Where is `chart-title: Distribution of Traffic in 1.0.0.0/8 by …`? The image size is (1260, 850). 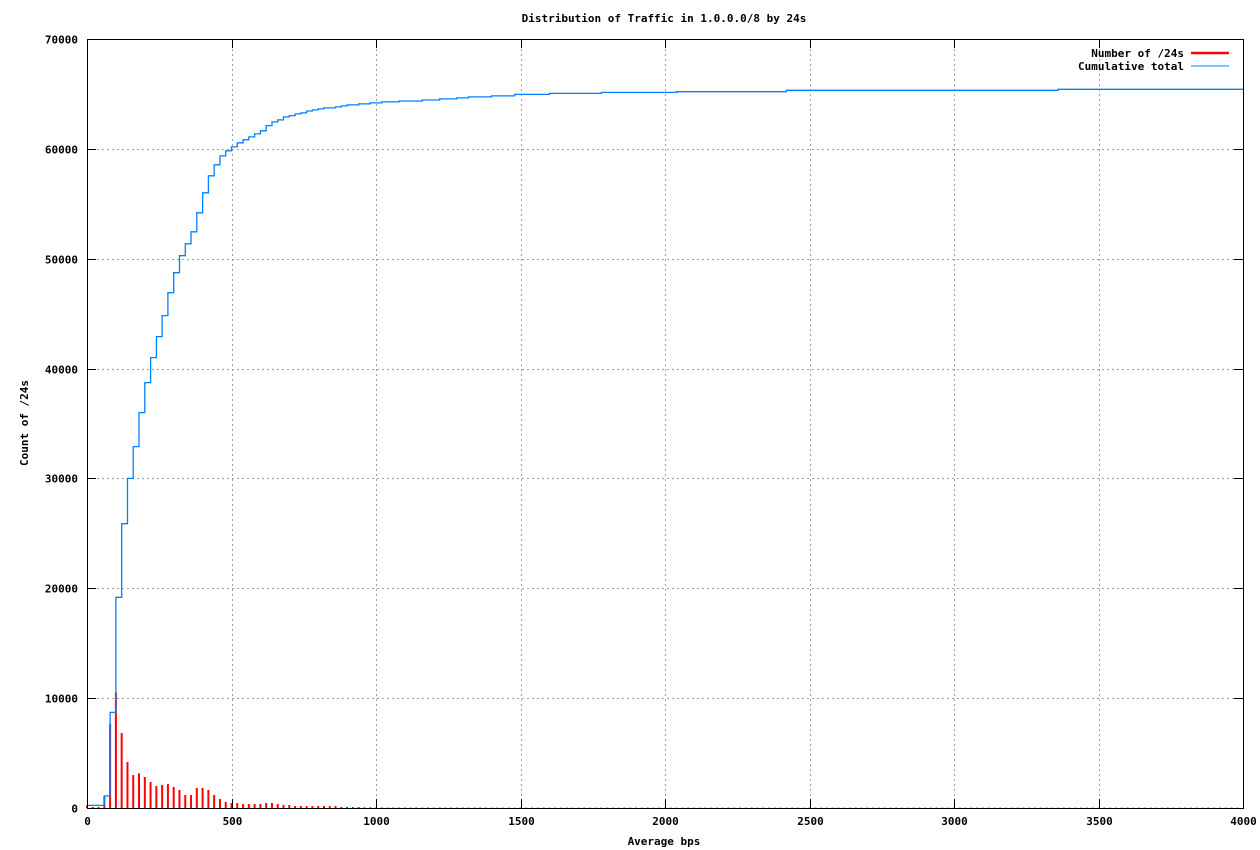 chart-title: Distribution of Traffic in 1.0.0.0/8 by … is located at coordinates (664, 18).